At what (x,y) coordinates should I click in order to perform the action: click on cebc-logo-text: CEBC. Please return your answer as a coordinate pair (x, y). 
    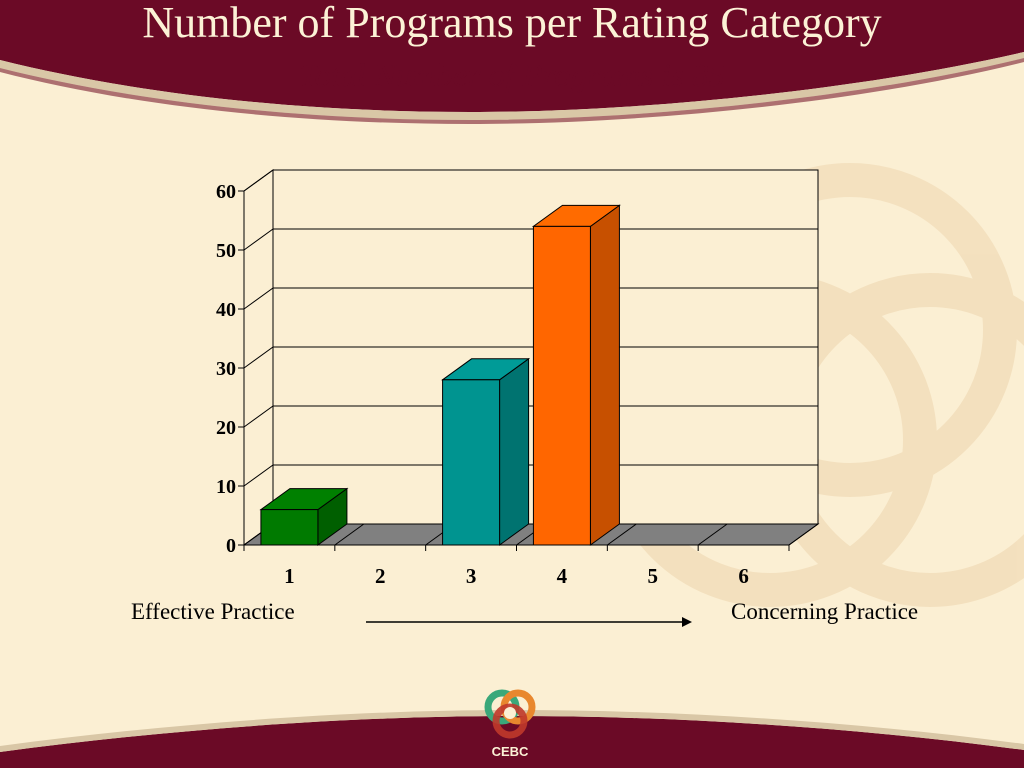
    Looking at the image, I should click on (510, 751).